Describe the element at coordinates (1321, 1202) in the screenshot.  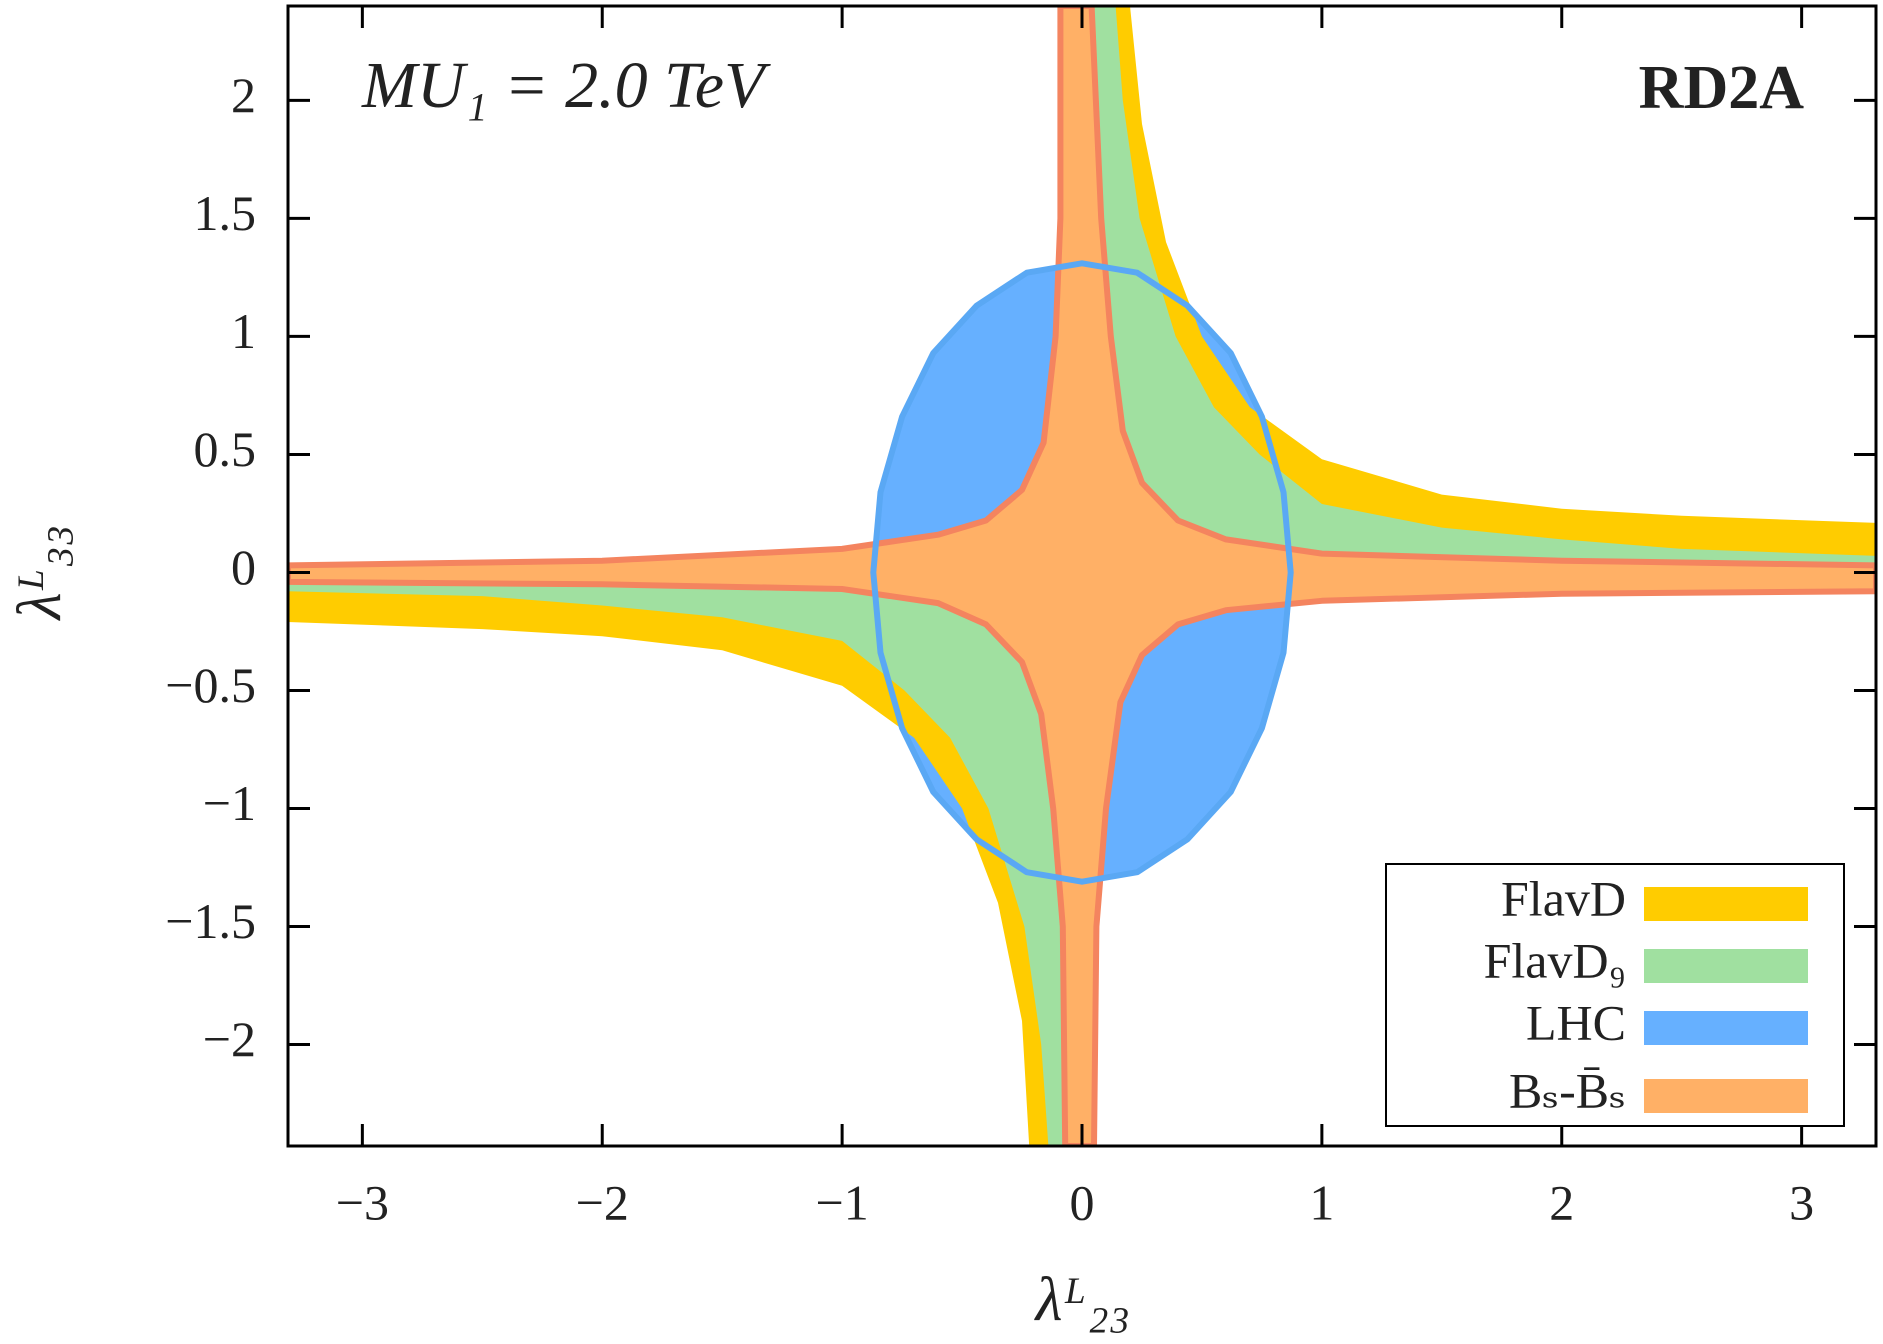
I see `x-tick-label: 1` at that location.